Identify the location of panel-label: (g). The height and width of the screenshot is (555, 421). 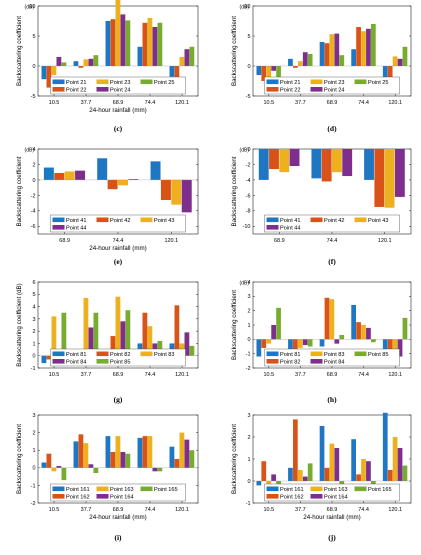
(118, 399).